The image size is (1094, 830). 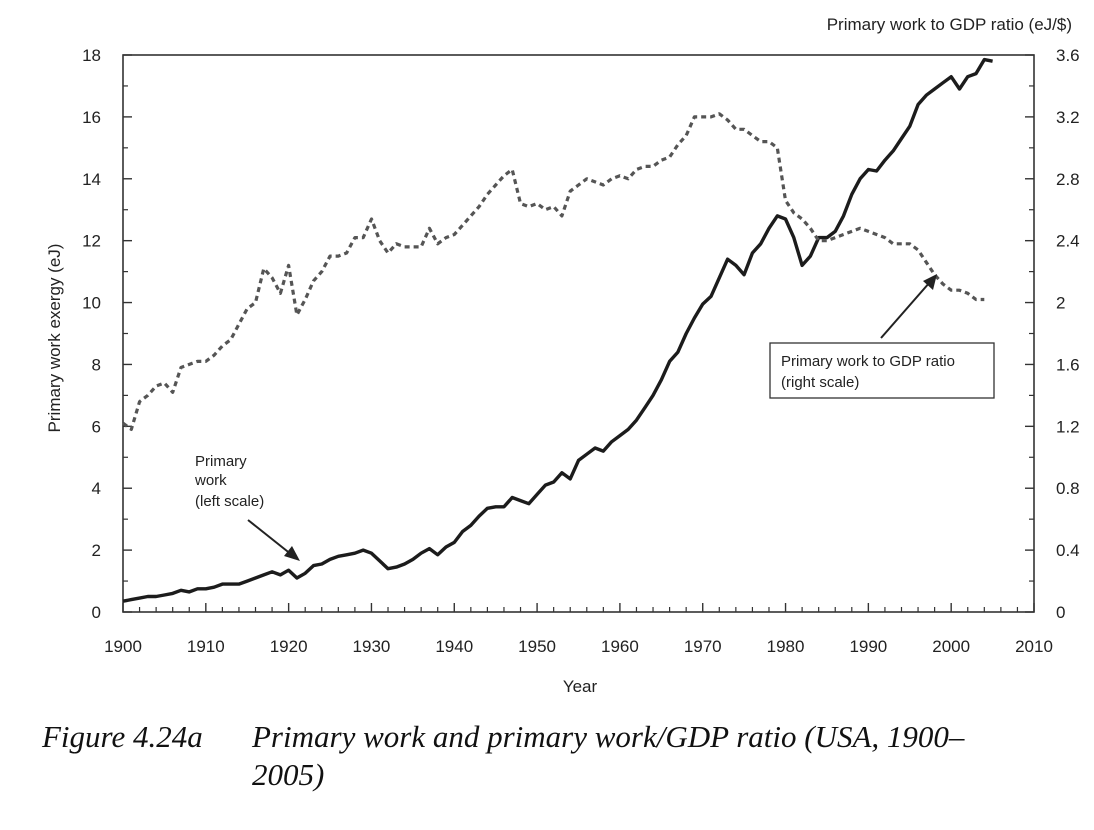 I want to click on right-tick-label: 2.8, so click(x=1068, y=179).